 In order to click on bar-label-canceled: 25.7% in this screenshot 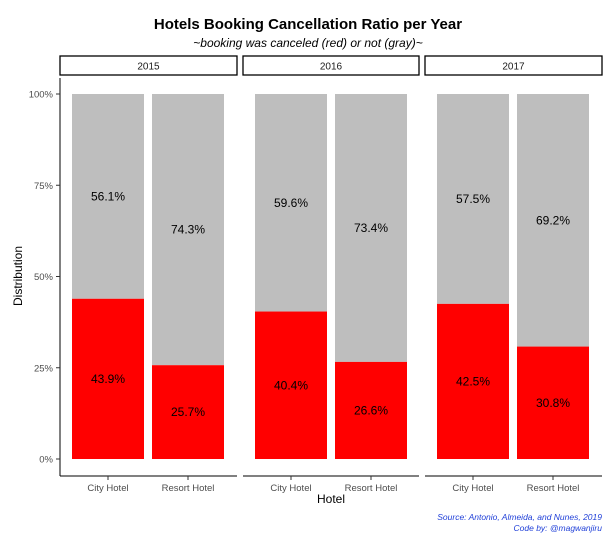, I will do `click(188, 412)`.